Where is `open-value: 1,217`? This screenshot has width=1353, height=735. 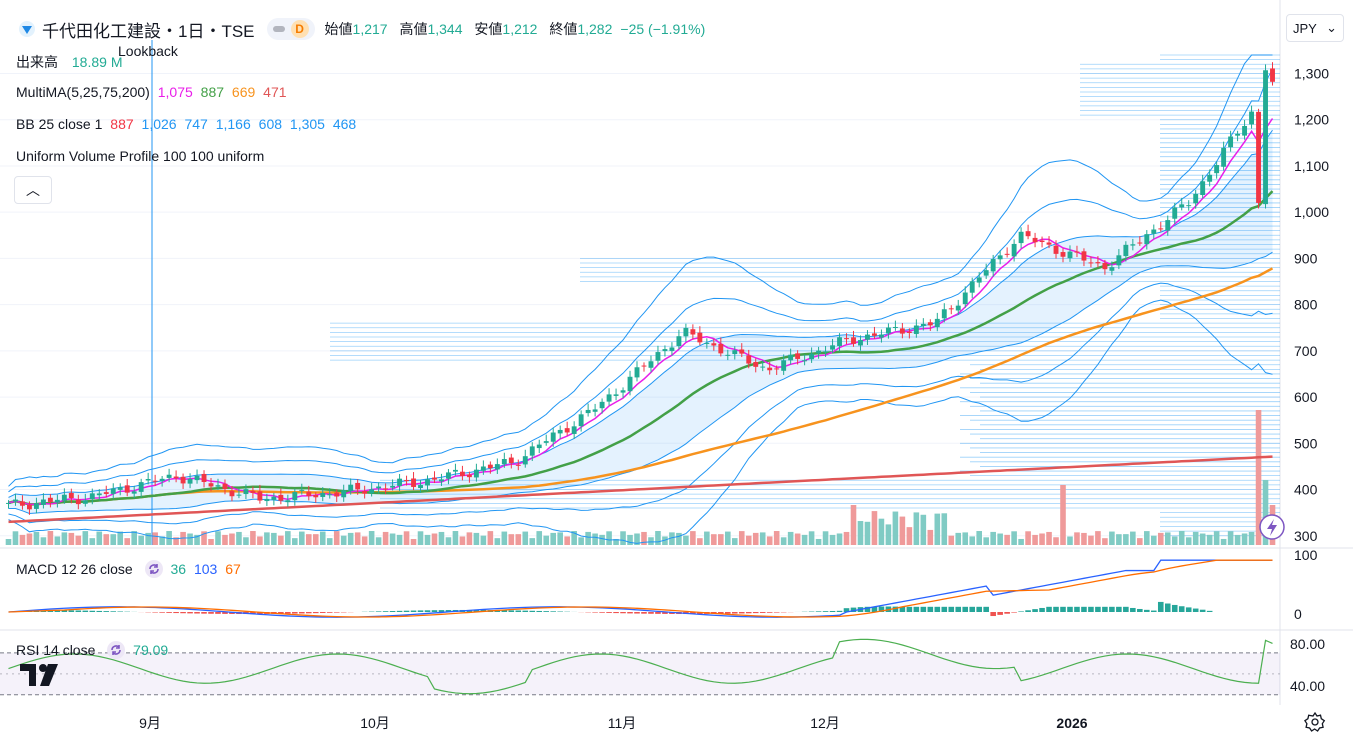 open-value: 1,217 is located at coordinates (370, 29).